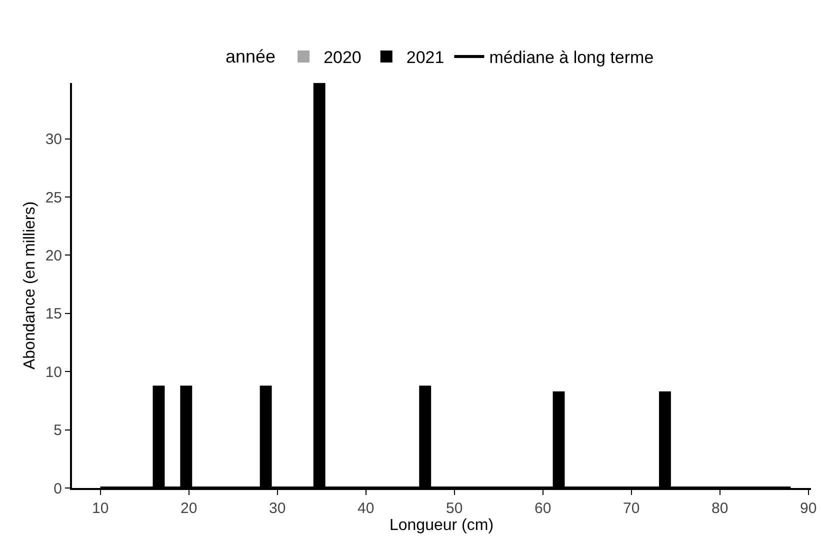  Describe the element at coordinates (53, 372) in the screenshot. I see `y-tick-label: 10` at that location.